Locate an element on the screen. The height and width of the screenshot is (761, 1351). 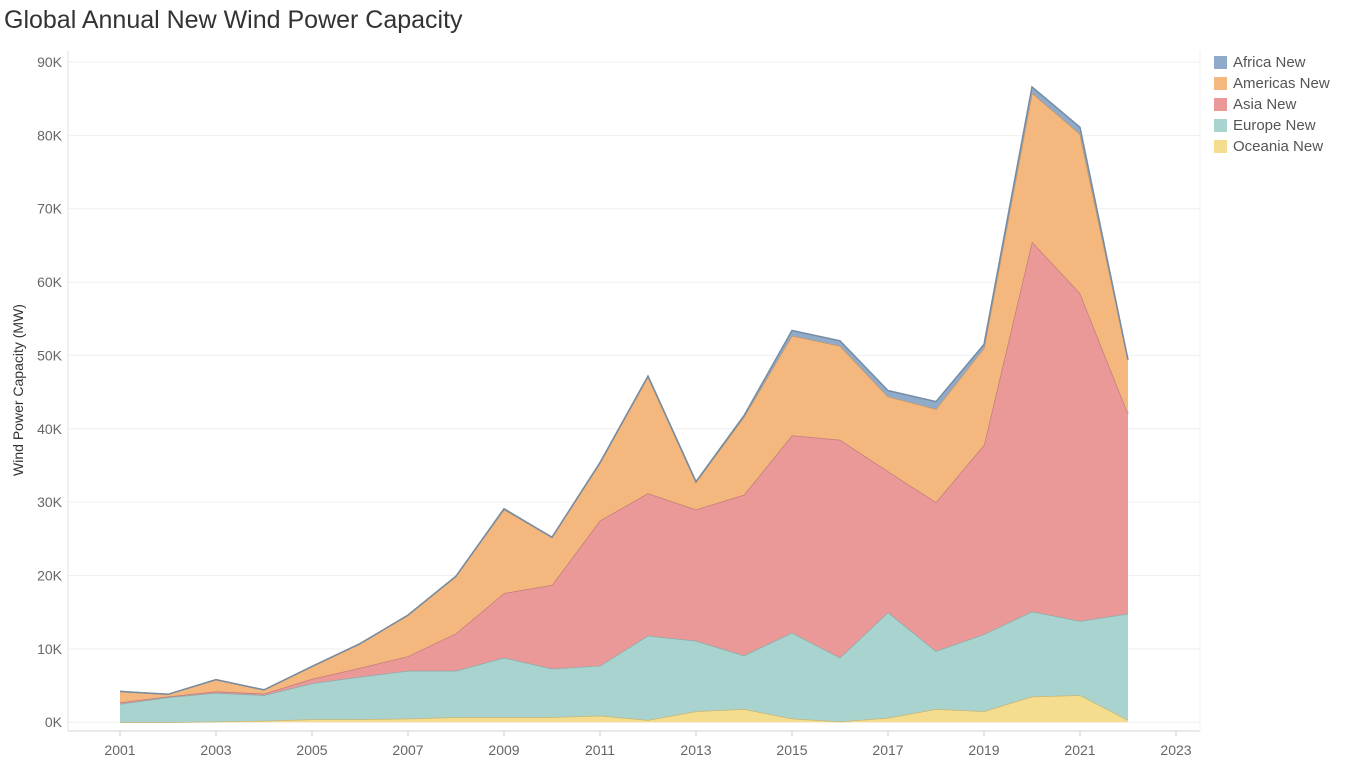
x-tick-label: 2001 is located at coordinates (119, 750).